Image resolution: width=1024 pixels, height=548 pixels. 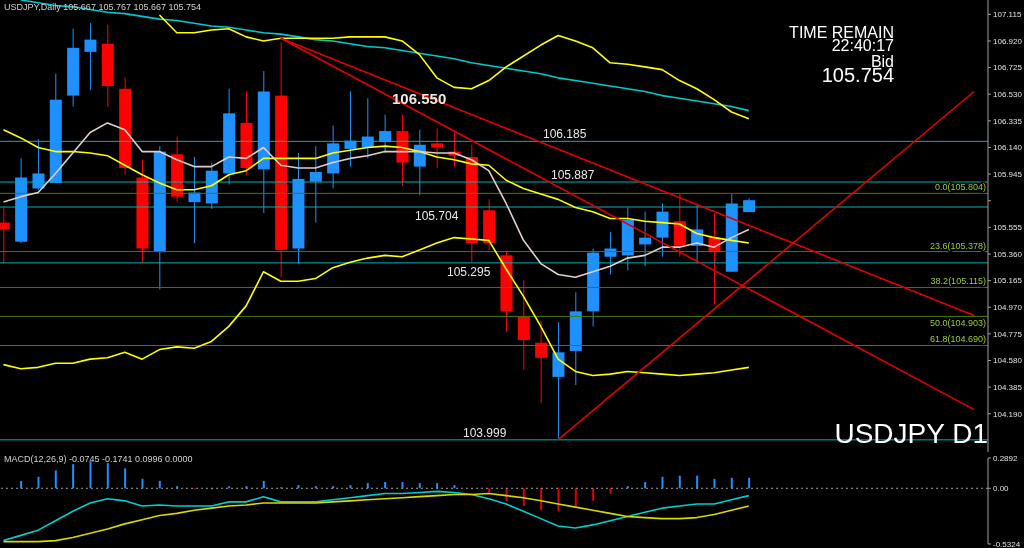 What do you see at coordinates (960, 187) in the screenshot?
I see `ref-line-label: 0.0(105.804)` at bounding box center [960, 187].